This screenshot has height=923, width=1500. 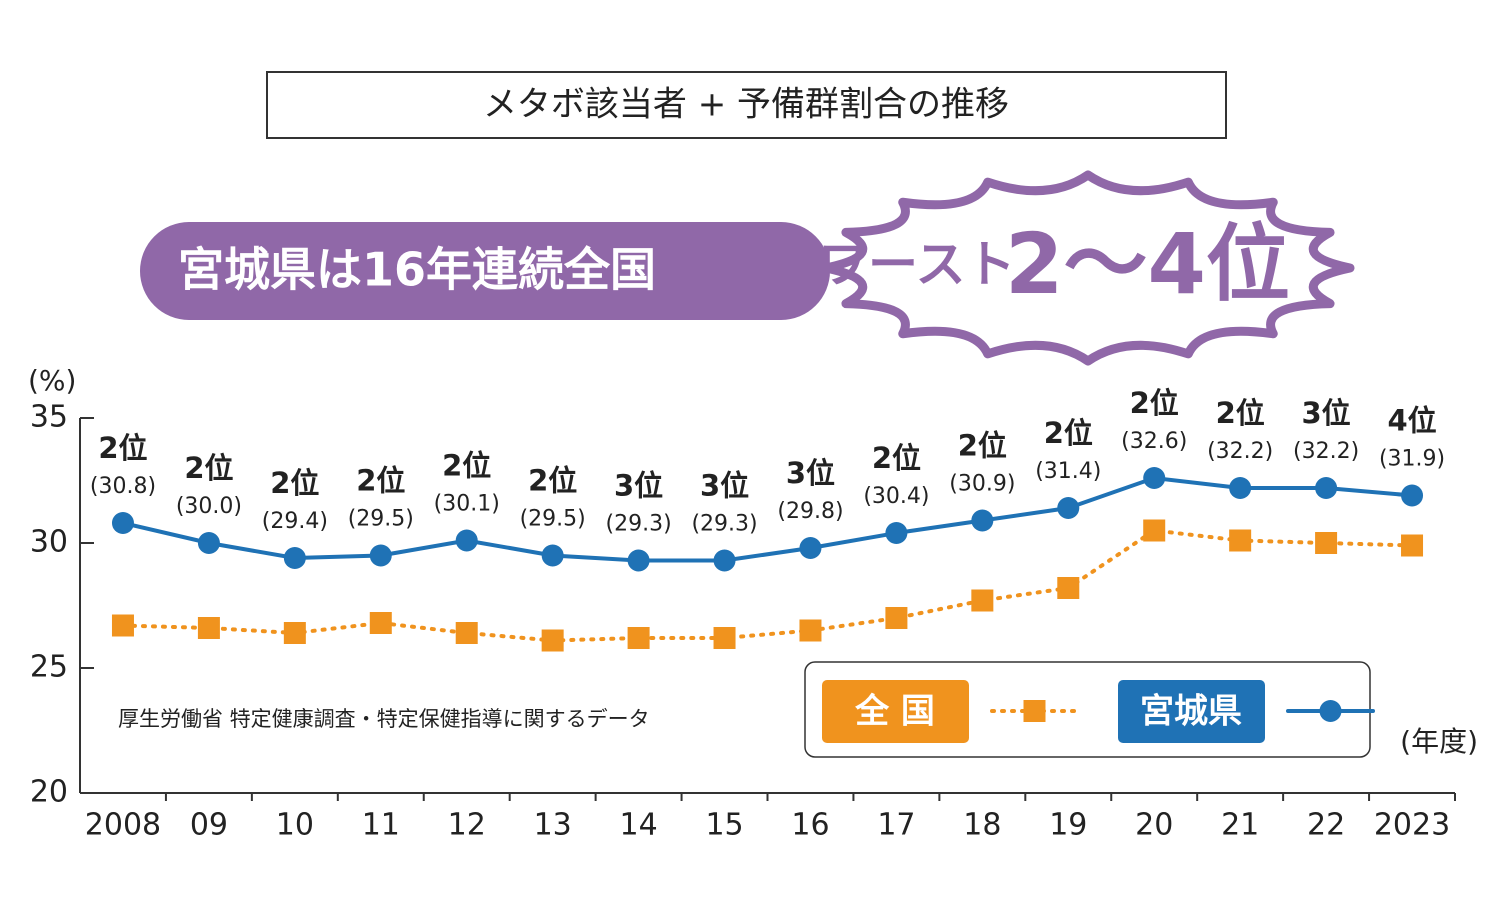 I want to click on headline: 宮城県は16年連続全国, so click(x=417, y=270).